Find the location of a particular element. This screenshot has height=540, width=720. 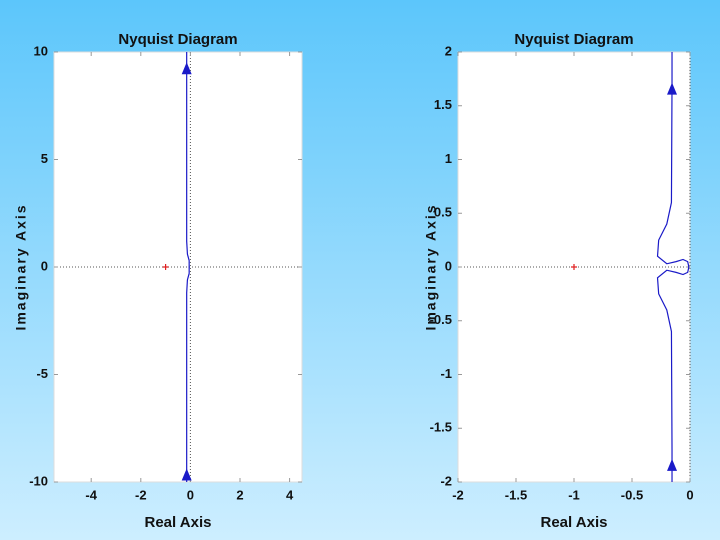

y-tick-label: -2 is located at coordinates (446, 480).